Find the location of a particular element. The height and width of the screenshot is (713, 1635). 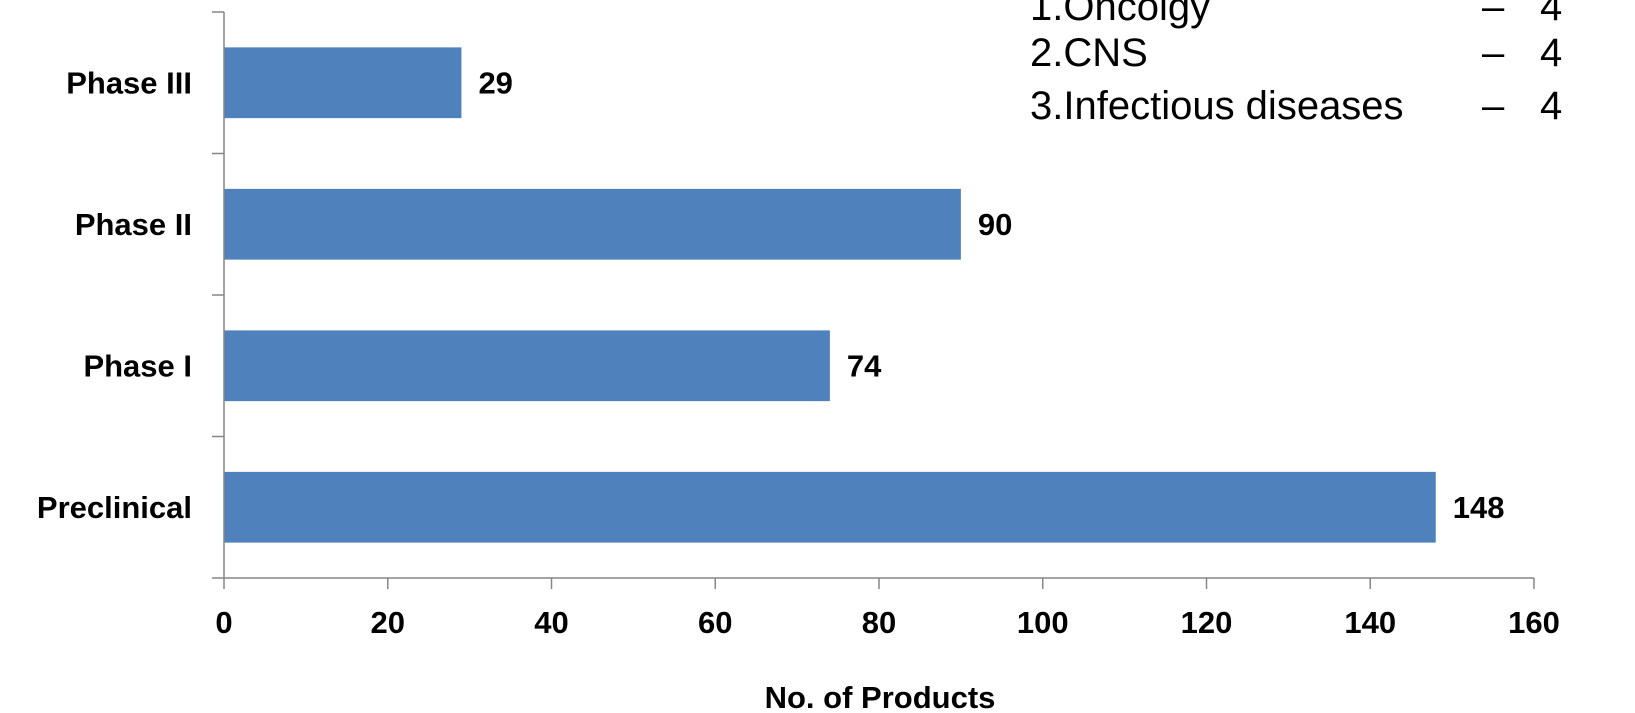

annotation-item-3: 3.Infectious diseases is located at coordinates (1217, 106).